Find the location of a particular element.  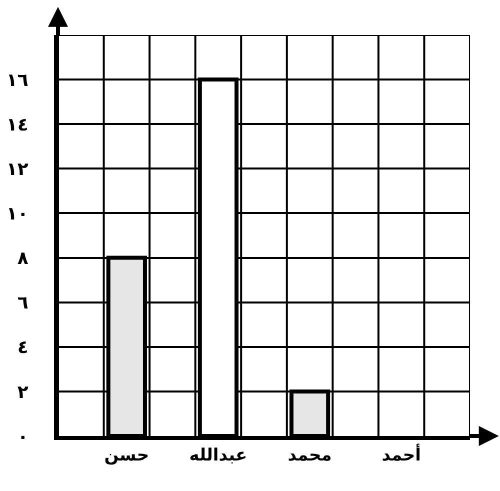

y-tick-label: ١٤ is located at coordinates (17, 125).